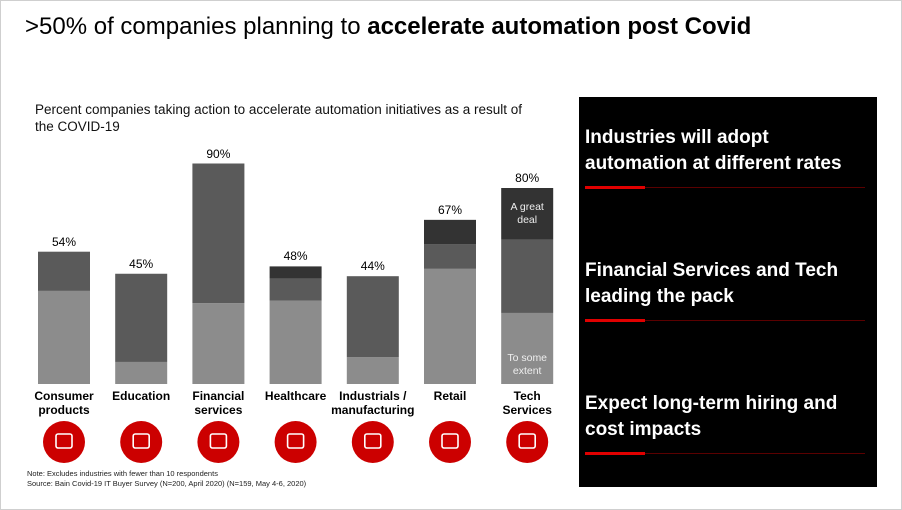  Describe the element at coordinates (295, 396) in the screenshot. I see `category-label: Healthcare` at that location.